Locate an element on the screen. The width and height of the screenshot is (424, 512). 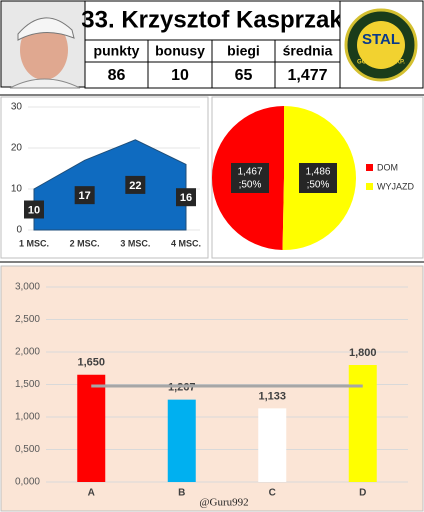
stat-label: biegi is located at coordinates (243, 51).